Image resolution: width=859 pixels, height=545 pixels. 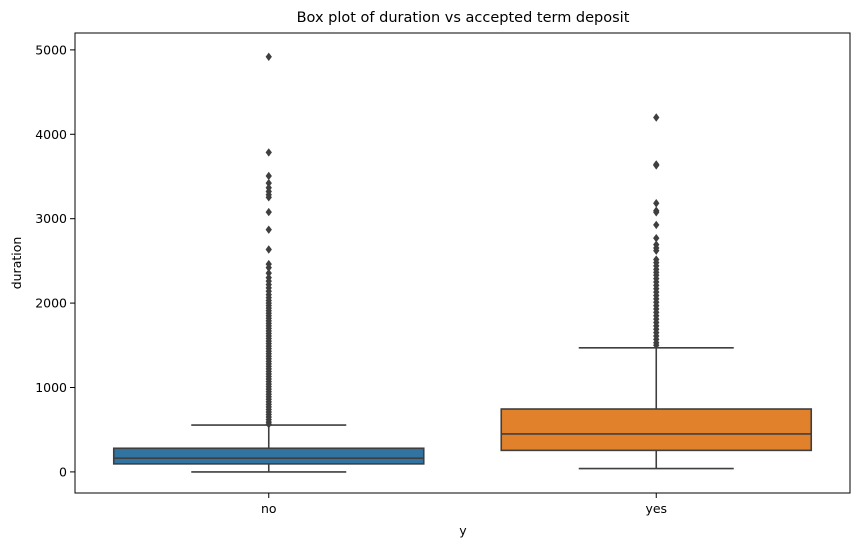 What do you see at coordinates (51, 49) in the screenshot?
I see `y-tick-label: 5000` at bounding box center [51, 49].